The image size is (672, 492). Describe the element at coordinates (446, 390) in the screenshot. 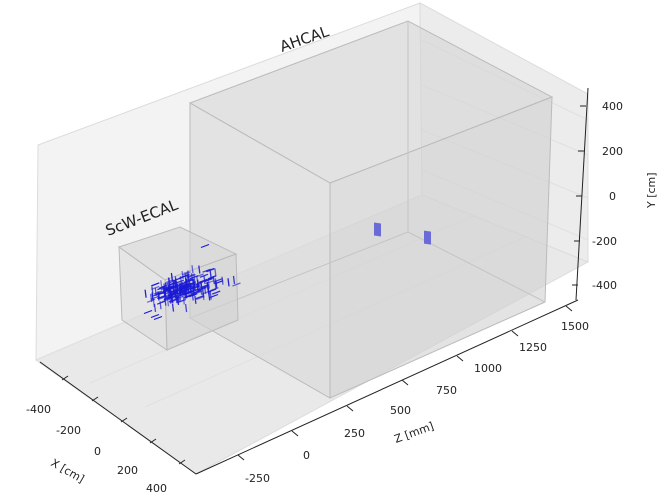

I see `z-tick: 750` at that location.